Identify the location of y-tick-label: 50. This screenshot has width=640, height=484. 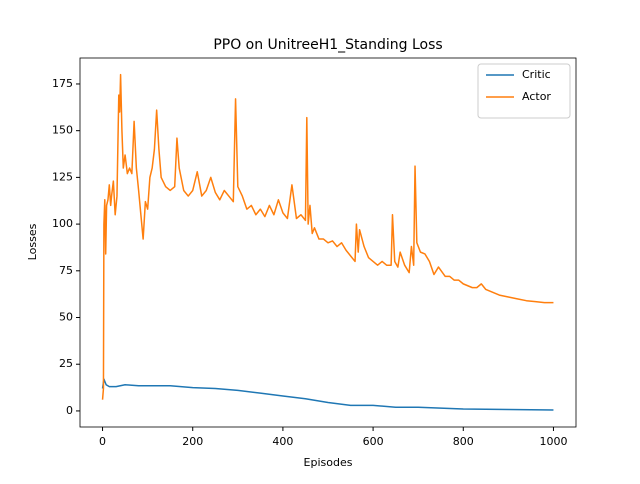
(66, 317).